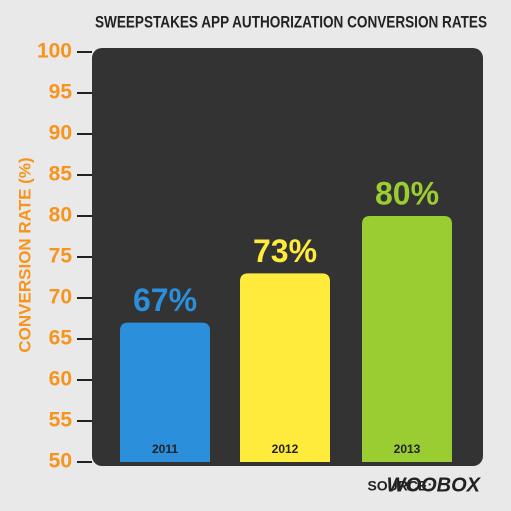 Image resolution: width=511 pixels, height=511 pixels. Describe the element at coordinates (165, 449) in the screenshot. I see `x-tick-label: 2011` at that location.